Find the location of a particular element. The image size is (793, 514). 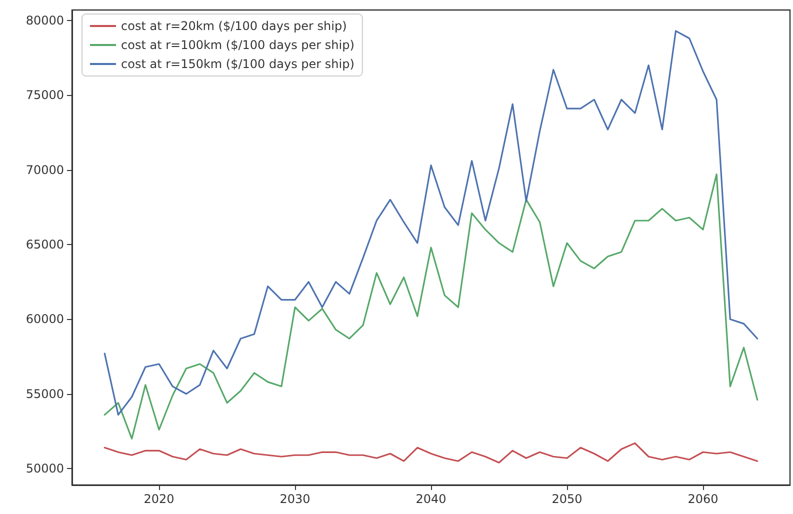

y-tick-label: 50000 is located at coordinates (45, 469).